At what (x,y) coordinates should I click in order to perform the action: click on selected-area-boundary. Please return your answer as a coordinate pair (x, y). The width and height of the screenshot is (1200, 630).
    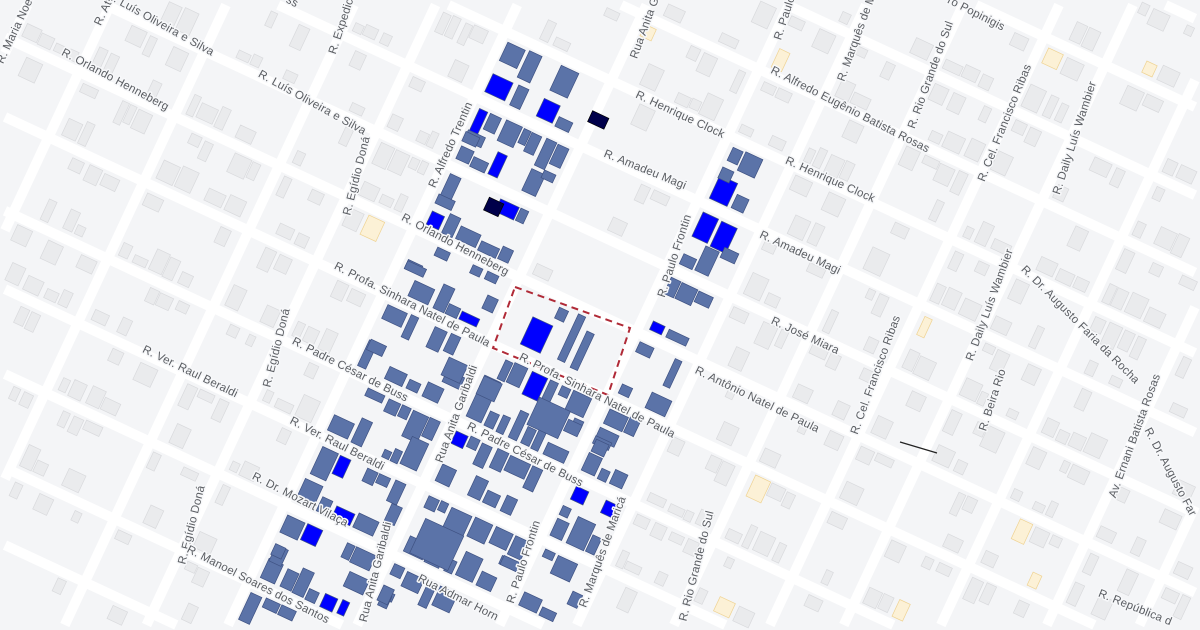
    Looking at the image, I should click on (561, 341).